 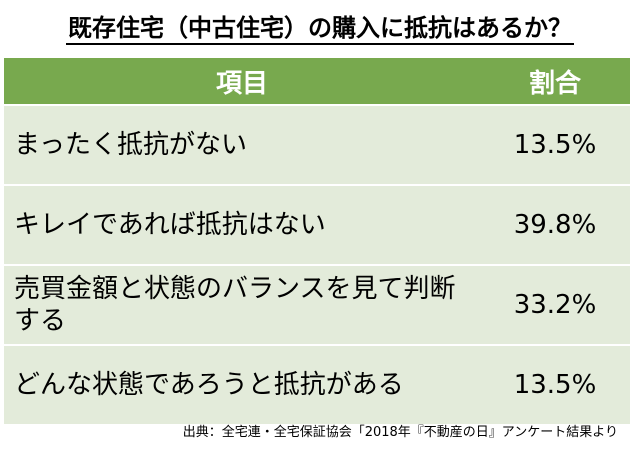 I want to click on row-item: どんな状態であろうと抵抗がある, so click(x=242, y=384).